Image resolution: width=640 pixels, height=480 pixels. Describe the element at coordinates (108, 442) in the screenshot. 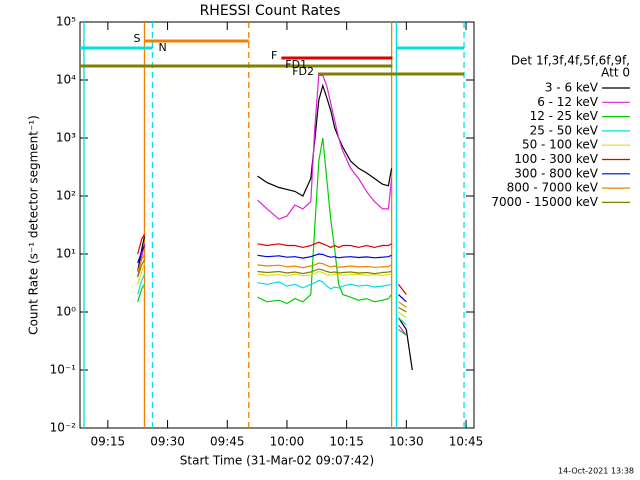

I see `x-tick-label: 09:15` at that location.